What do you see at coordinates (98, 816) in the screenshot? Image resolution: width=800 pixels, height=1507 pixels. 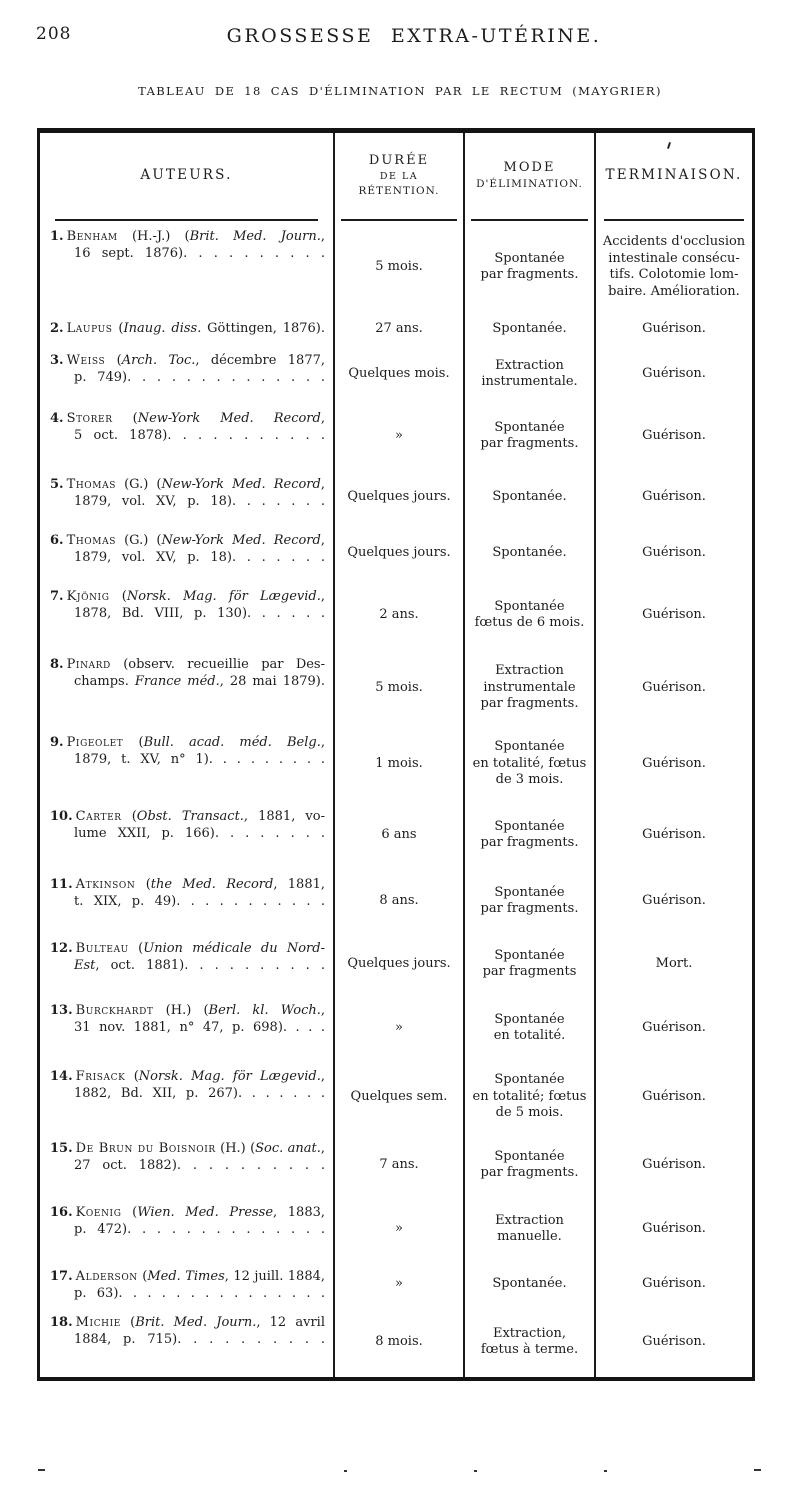 I see `author-name: Carter` at bounding box center [98, 816].